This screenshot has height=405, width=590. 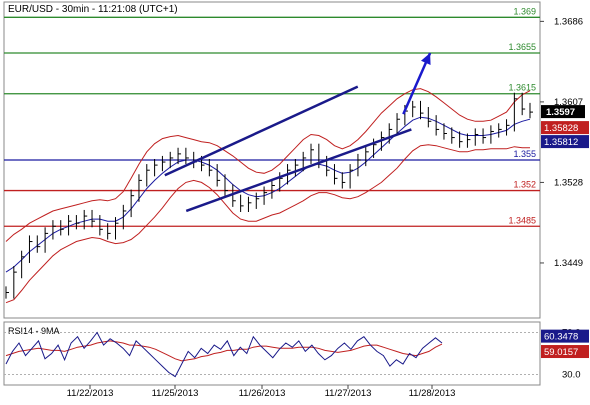 I want to click on forecast-arrow, so click(x=417, y=83).